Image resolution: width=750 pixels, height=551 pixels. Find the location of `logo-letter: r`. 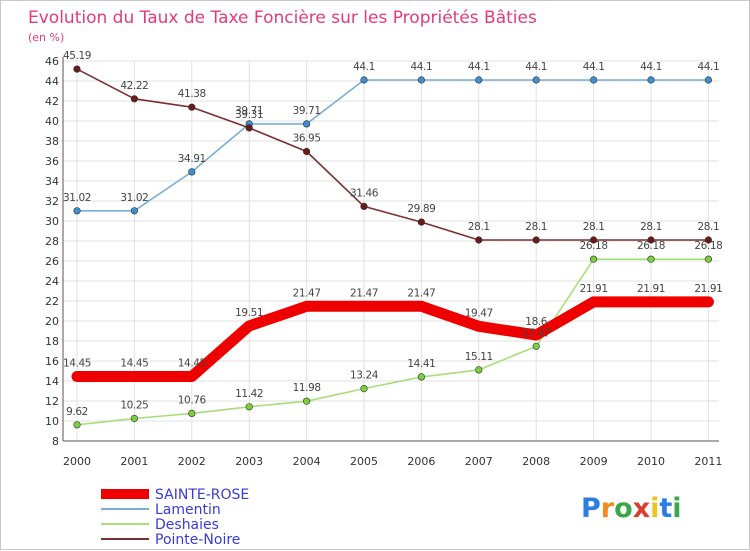

logo-letter: r is located at coordinates (608, 508).